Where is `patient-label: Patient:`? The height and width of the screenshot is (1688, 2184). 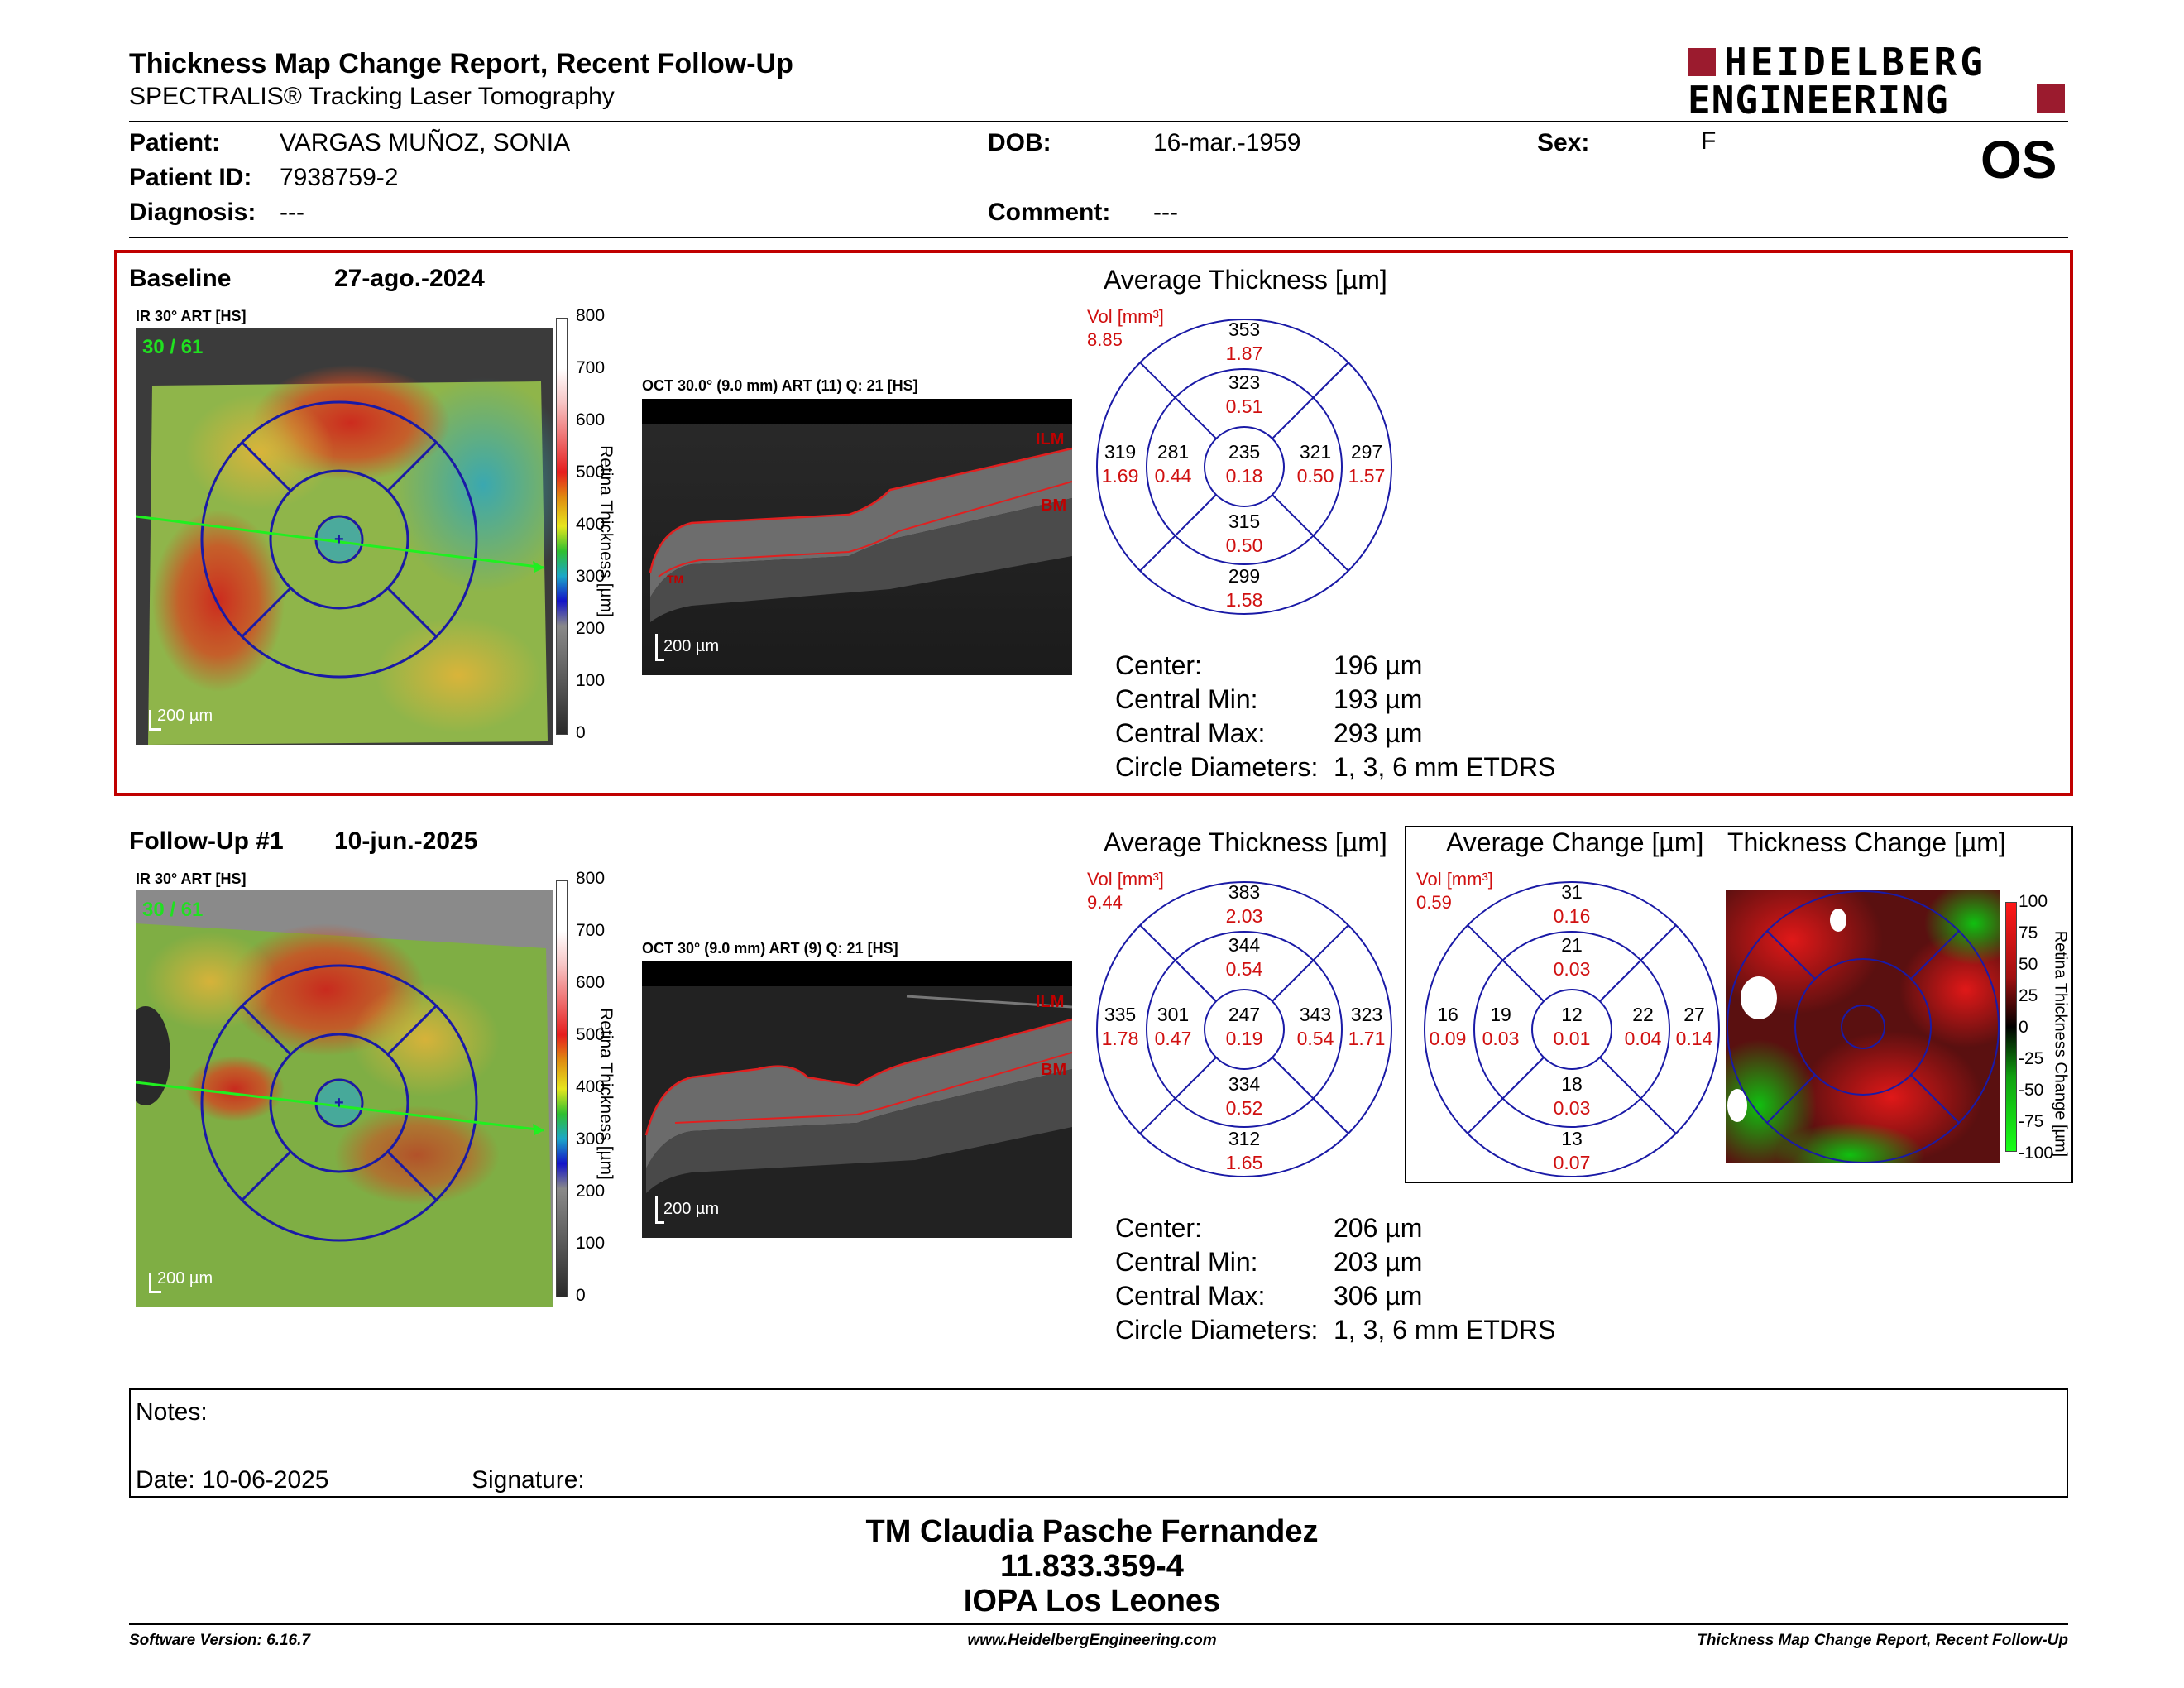 patient-label: Patient: is located at coordinates (175, 142).